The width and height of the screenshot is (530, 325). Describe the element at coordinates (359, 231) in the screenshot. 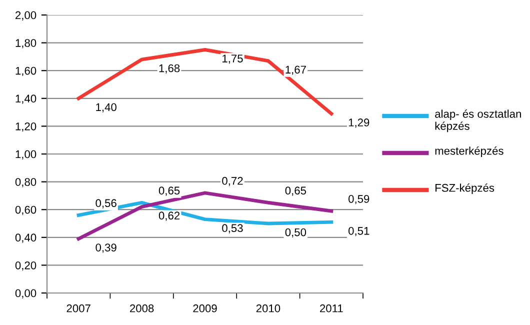

I see `data-label: 0,51` at that location.